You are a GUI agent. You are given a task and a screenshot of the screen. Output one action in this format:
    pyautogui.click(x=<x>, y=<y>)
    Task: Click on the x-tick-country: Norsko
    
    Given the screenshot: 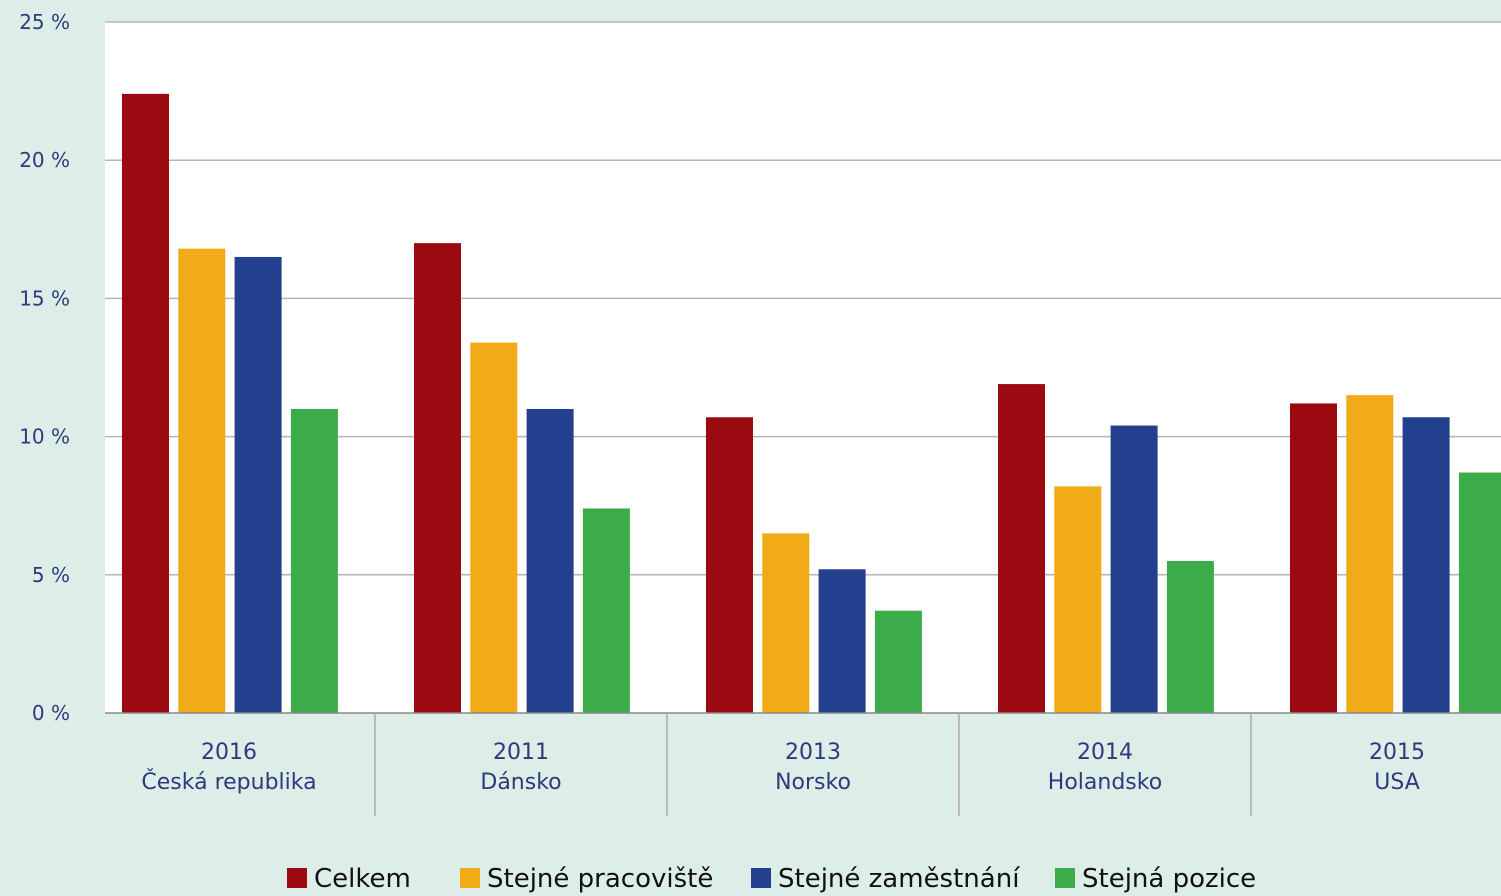 What is the action you would take?
    pyautogui.click(x=813, y=782)
    